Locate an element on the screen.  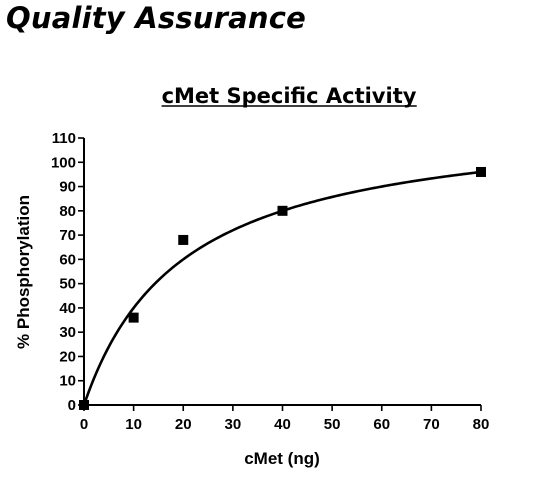
chart-title: cMet Specific Activity is located at coordinates (289, 96).